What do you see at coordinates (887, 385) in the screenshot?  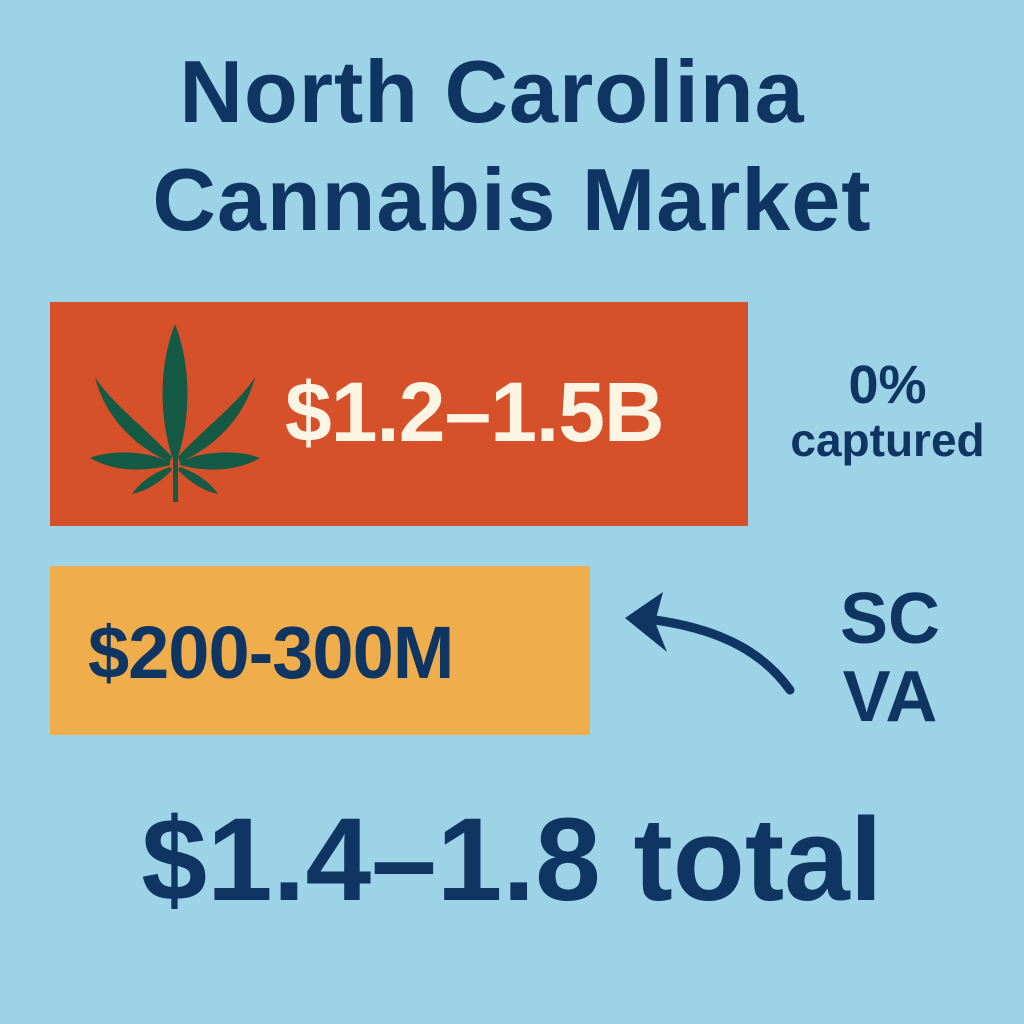 I see `captured-percent: 0%` at bounding box center [887, 385].